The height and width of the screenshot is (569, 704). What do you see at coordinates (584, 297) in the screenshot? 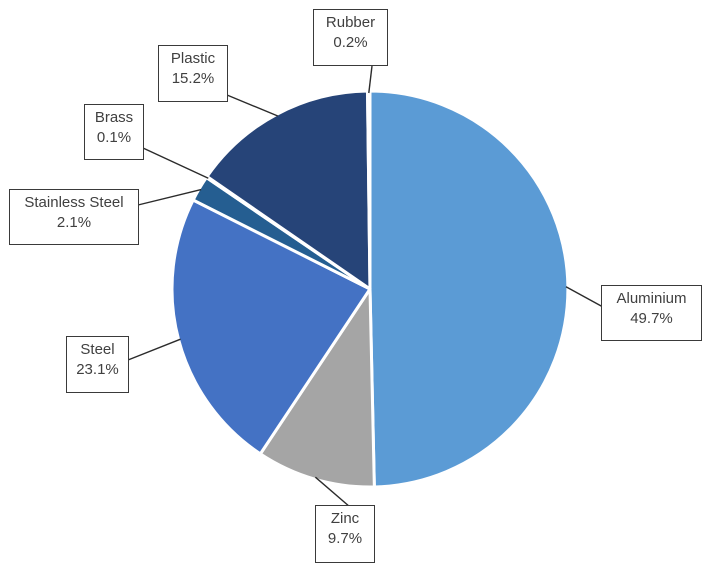
I see `leader-line-aluminium` at bounding box center [584, 297].